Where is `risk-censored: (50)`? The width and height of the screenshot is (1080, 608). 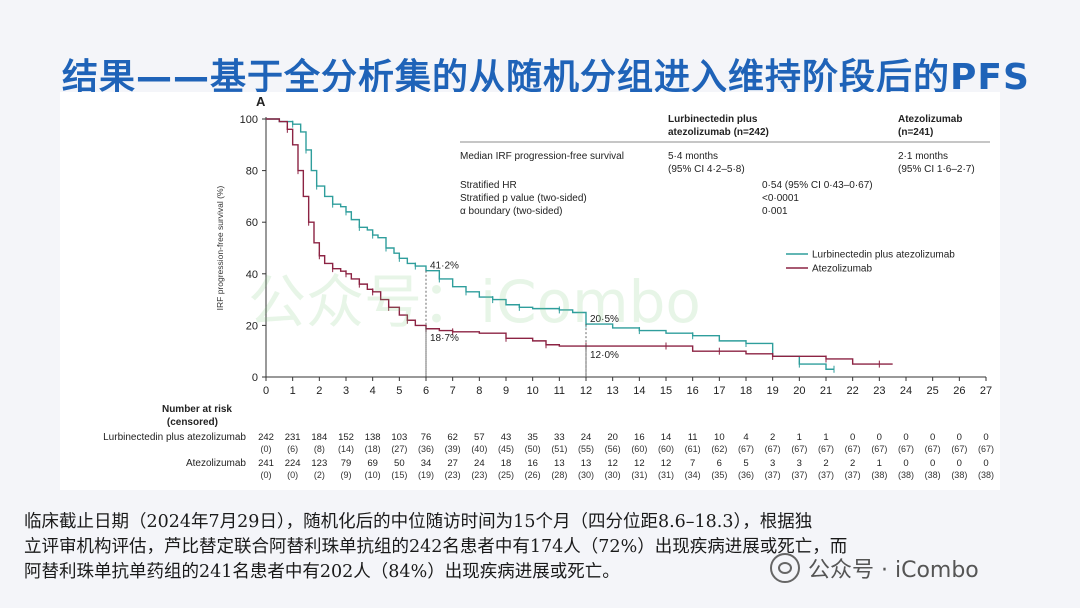 risk-censored: (50) is located at coordinates (533, 449).